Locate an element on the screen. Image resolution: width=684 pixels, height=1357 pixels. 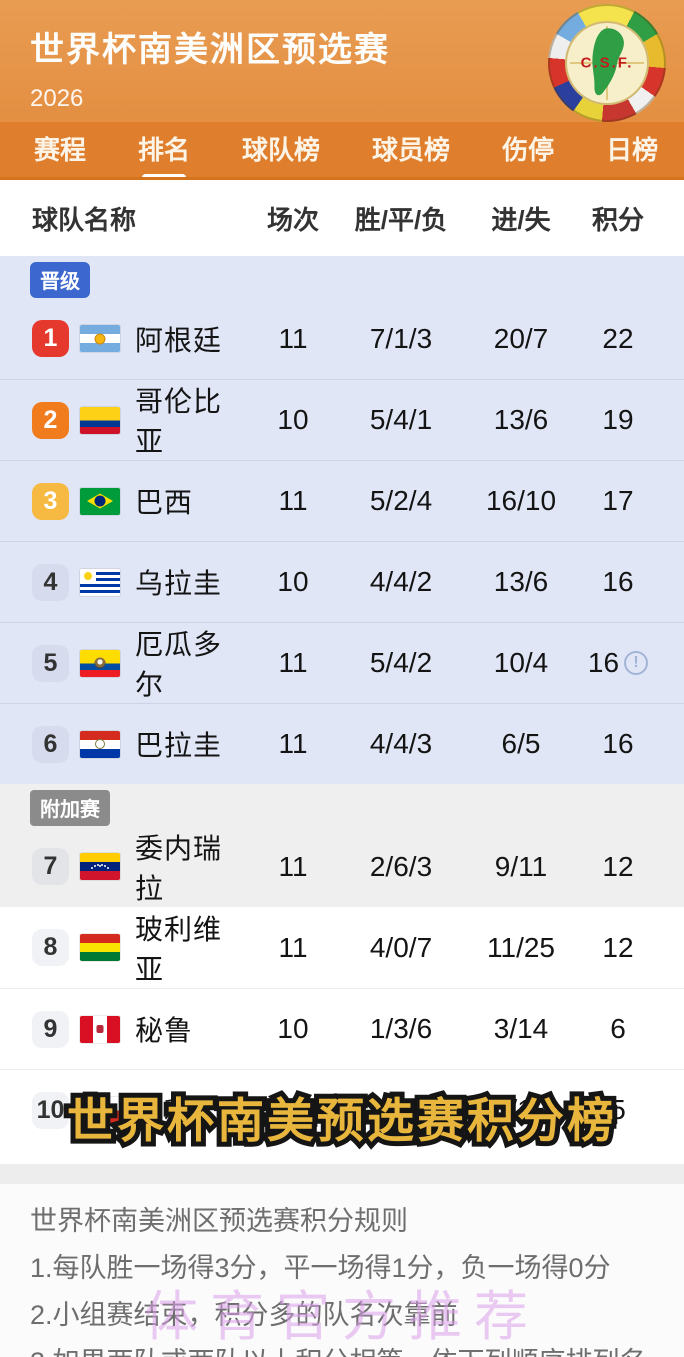
goals-value: 3/14 is located at coordinates (521, 1028).